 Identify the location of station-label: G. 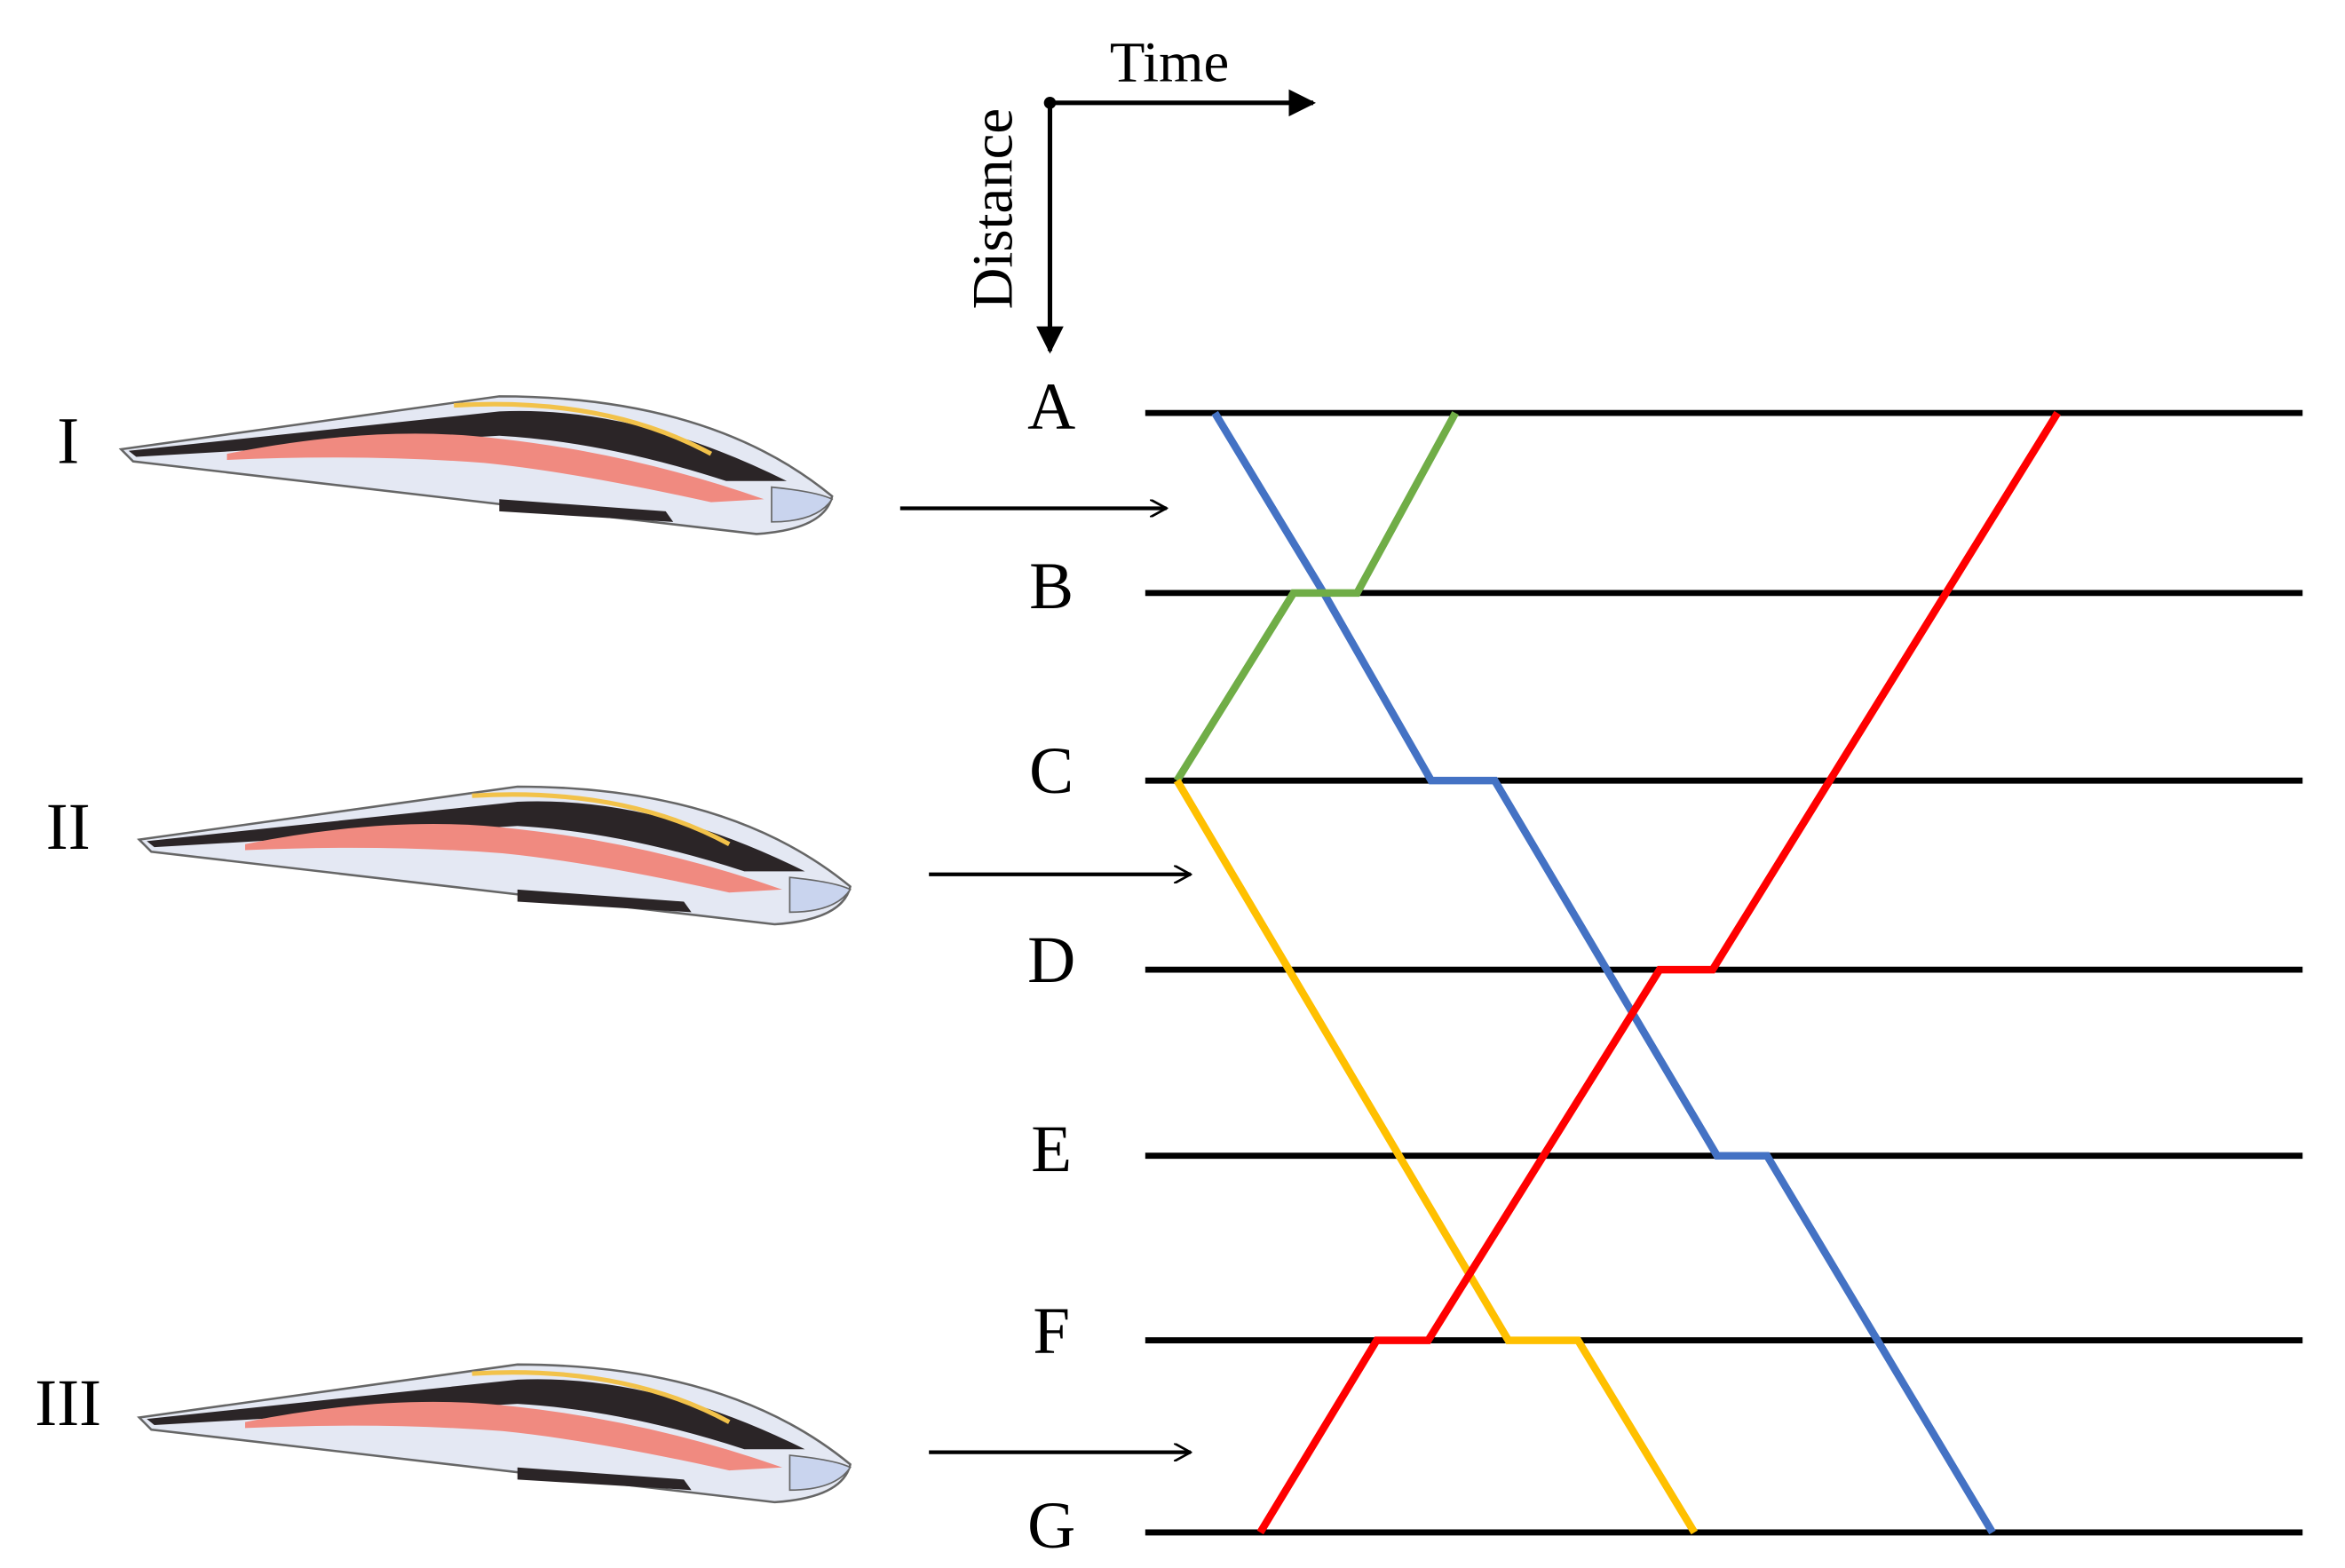
(1051, 1526).